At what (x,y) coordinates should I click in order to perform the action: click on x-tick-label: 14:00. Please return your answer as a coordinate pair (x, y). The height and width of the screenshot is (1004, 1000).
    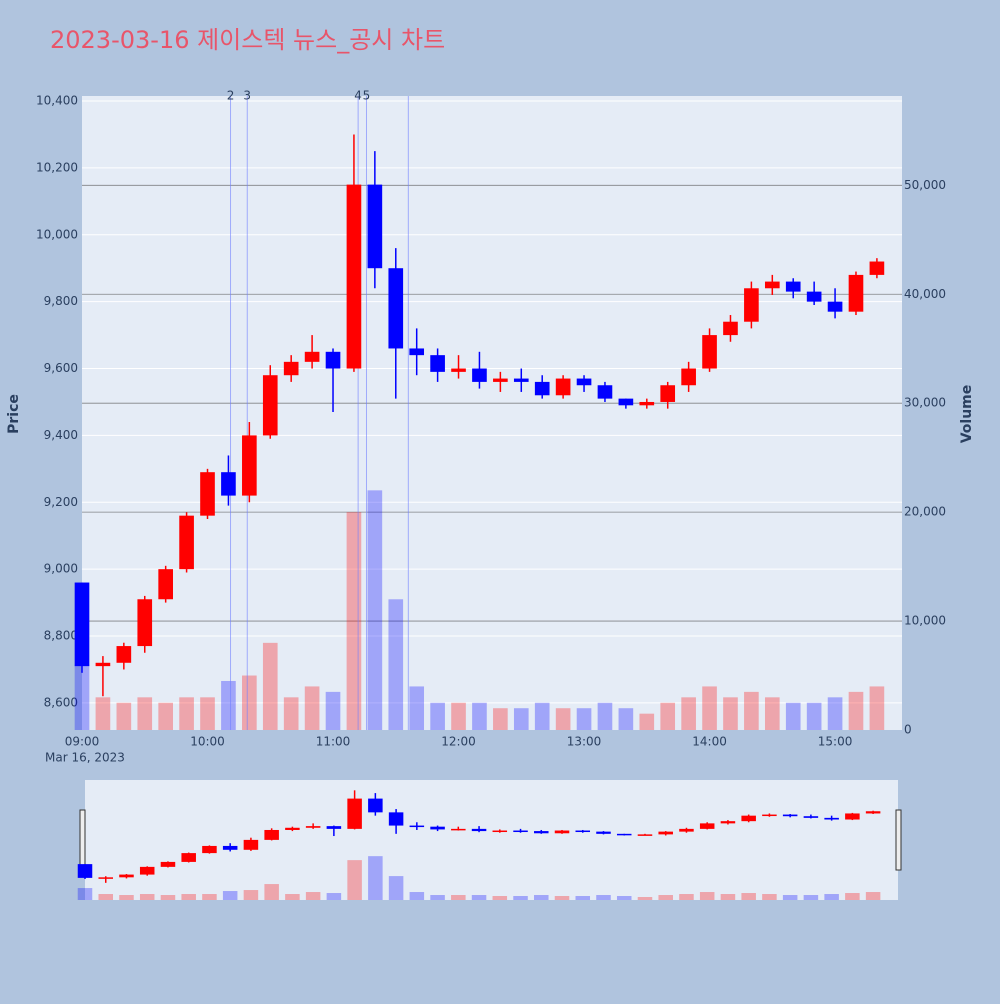
    Looking at the image, I should click on (709, 742).